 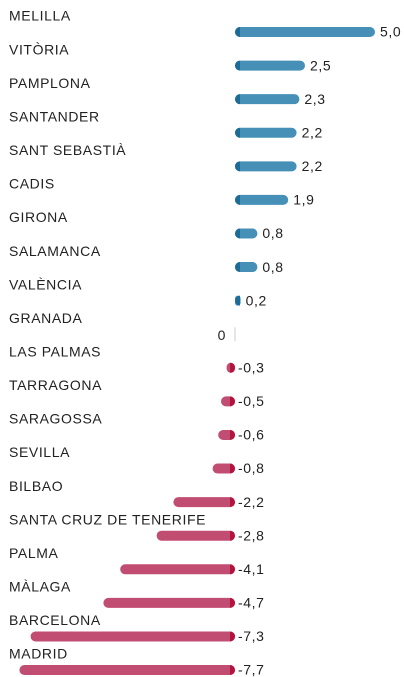 I want to click on value-label: 5,0, so click(x=390, y=32).